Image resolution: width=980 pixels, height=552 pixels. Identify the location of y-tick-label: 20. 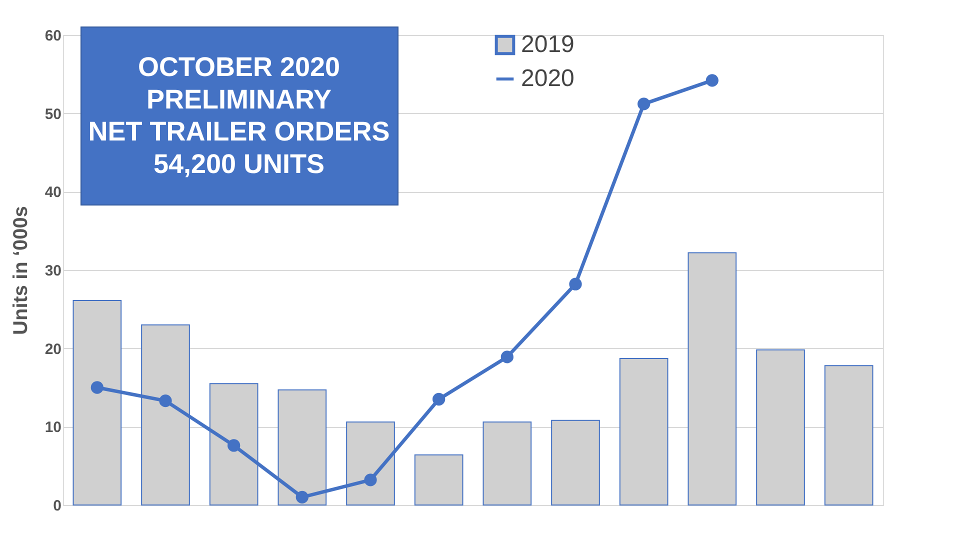
(53, 349).